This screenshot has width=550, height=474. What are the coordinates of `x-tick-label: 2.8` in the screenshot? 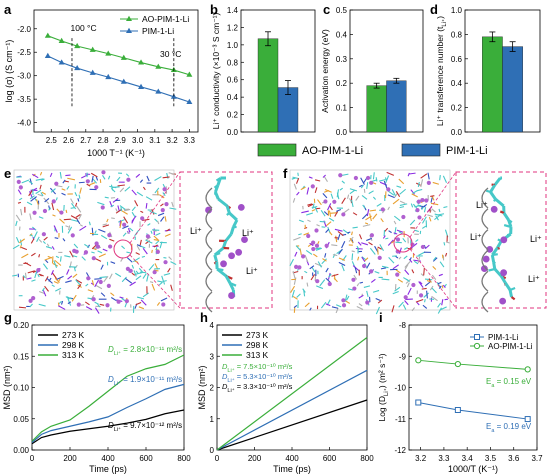 It's located at (103, 140).